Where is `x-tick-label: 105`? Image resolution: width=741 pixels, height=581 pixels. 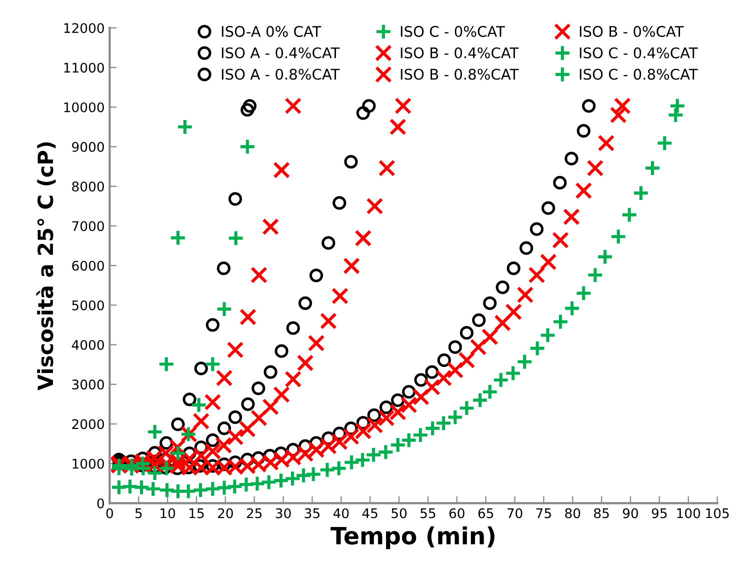
x-tick-label: 105 is located at coordinates (717, 513).